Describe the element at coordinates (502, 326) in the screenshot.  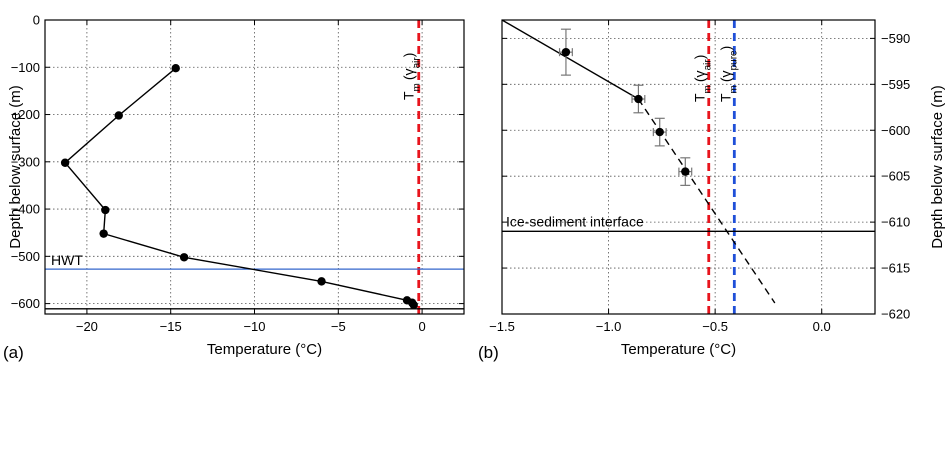
I see `x-tick-label: −1.5` at that location.